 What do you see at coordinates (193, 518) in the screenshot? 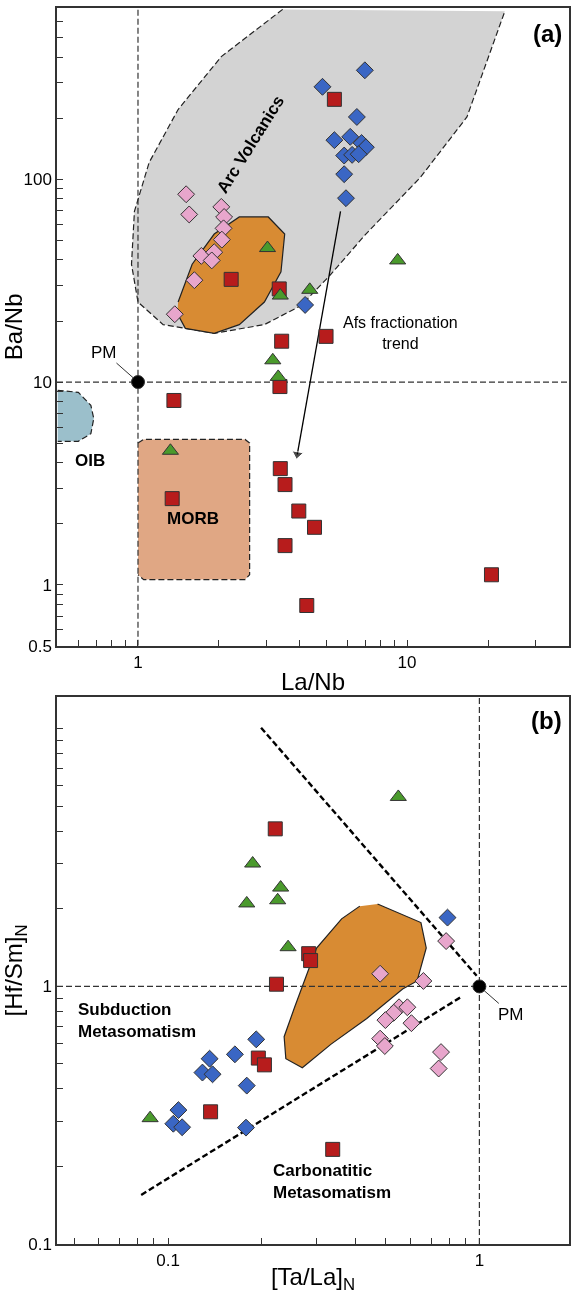
I see `annotation: MORB` at bounding box center [193, 518].